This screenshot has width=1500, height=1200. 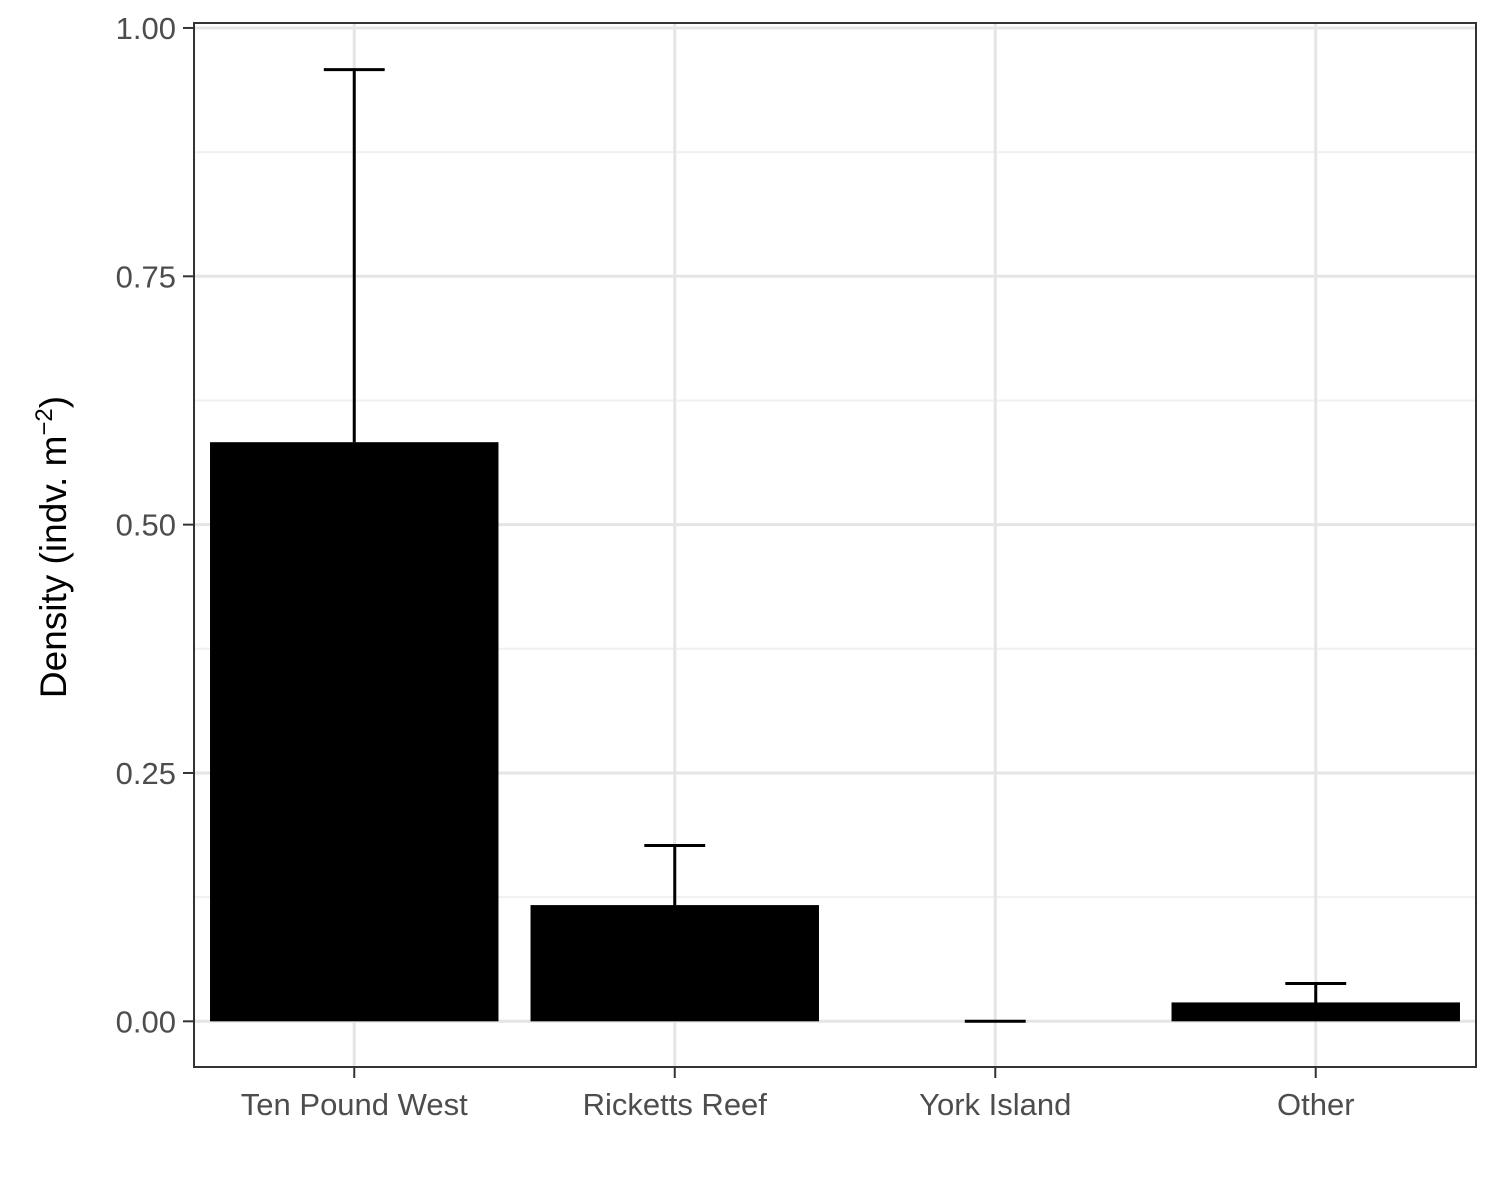 What do you see at coordinates (146, 1021) in the screenshot?
I see `y-tick-label: 0.00` at bounding box center [146, 1021].